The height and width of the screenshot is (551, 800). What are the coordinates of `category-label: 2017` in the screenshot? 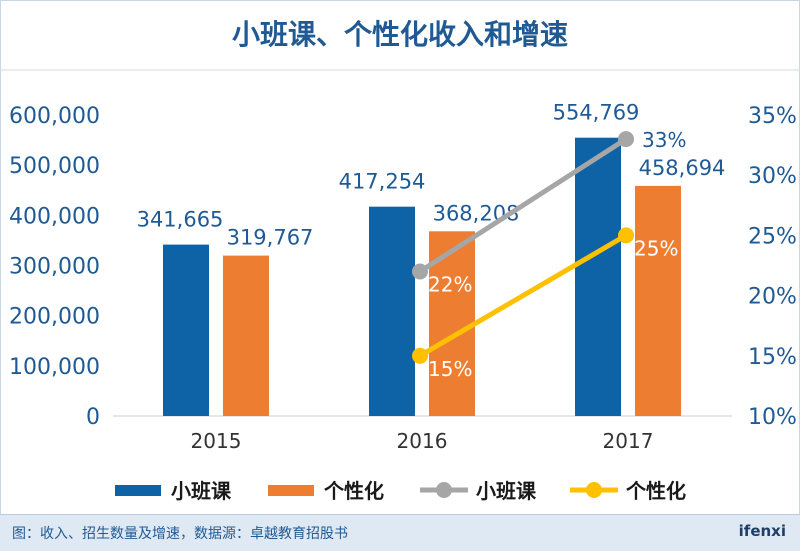 It's located at (628, 441).